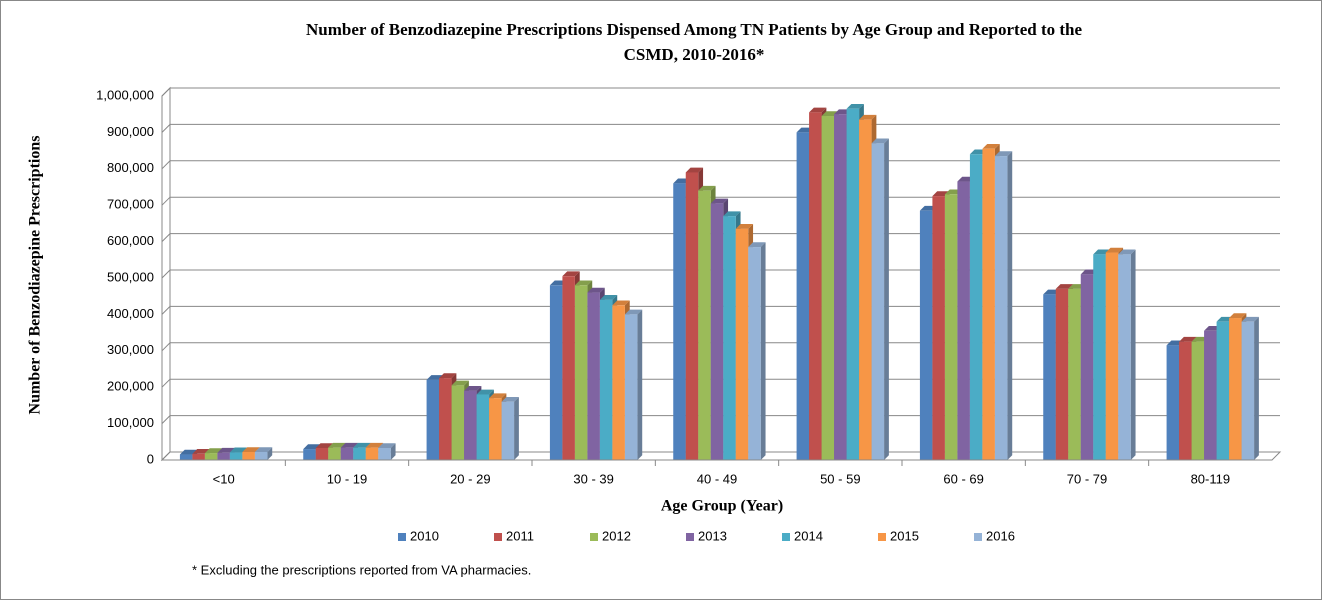 This screenshot has width=1322, height=600. Describe the element at coordinates (150, 458) in the screenshot. I see `y-tick-label: 0` at that location.